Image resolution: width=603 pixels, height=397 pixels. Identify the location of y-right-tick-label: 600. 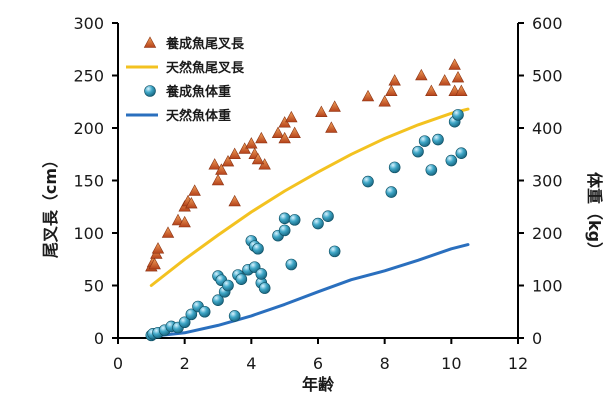
(547, 23).